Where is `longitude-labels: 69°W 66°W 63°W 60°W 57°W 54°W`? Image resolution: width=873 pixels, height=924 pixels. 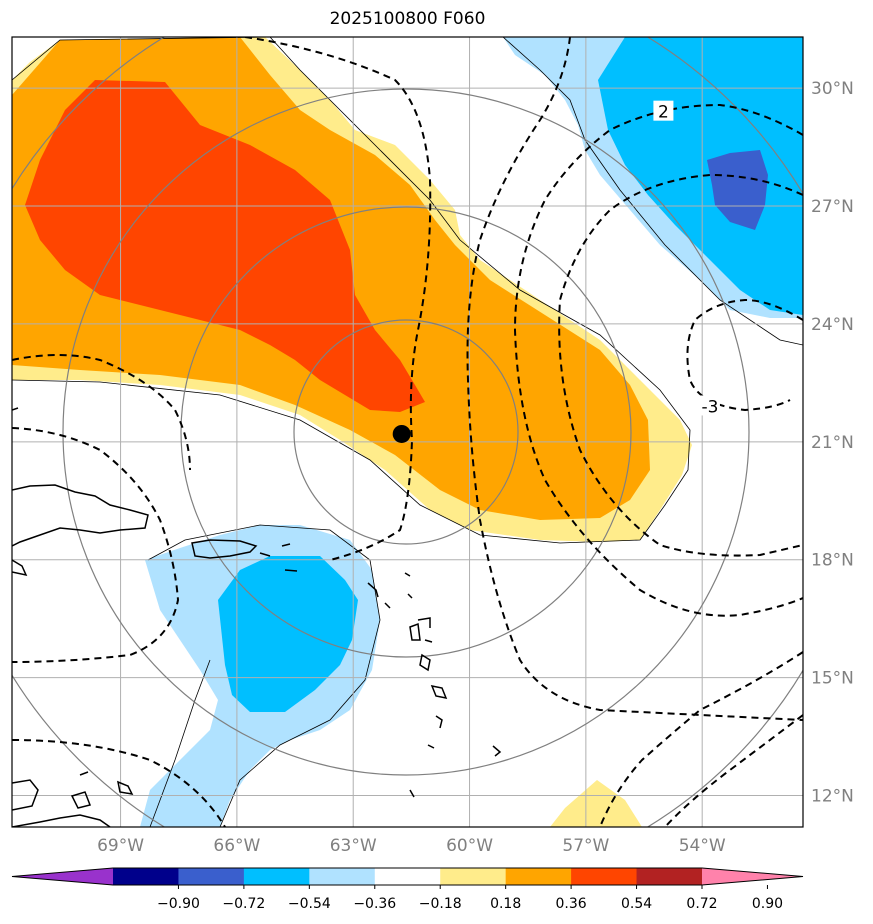 longitude-labels: 69°W 66°W 63°W 60°W 57°W 54°W is located at coordinates (411, 846).